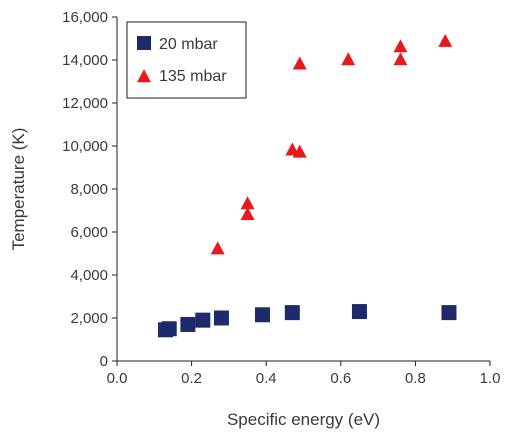 Image resolution: width=509 pixels, height=434 pixels. Describe the element at coordinates (340, 378) in the screenshot. I see `x-tick-label: 0.6` at that location.